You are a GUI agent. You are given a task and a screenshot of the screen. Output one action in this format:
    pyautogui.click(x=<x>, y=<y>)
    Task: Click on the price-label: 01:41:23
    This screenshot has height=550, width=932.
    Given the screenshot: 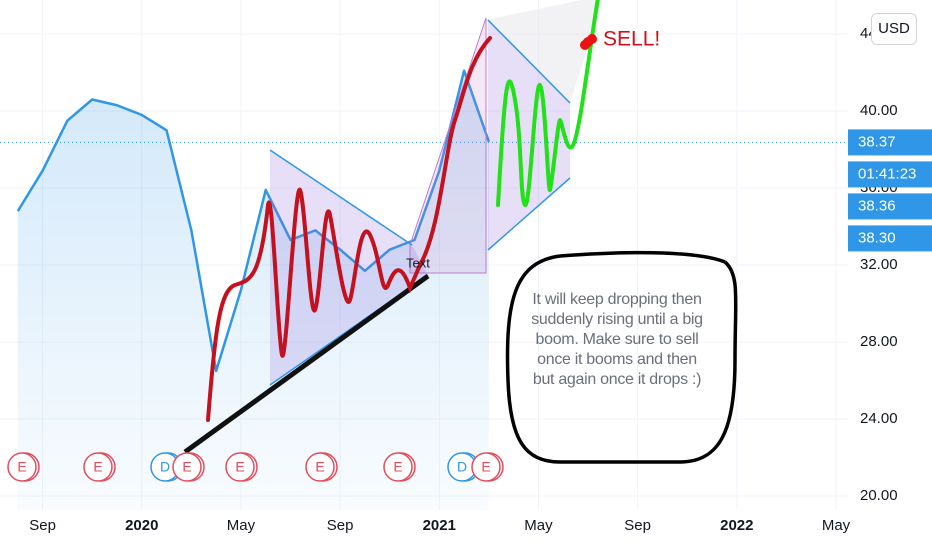 What is the action you would take?
    pyautogui.click(x=887, y=173)
    